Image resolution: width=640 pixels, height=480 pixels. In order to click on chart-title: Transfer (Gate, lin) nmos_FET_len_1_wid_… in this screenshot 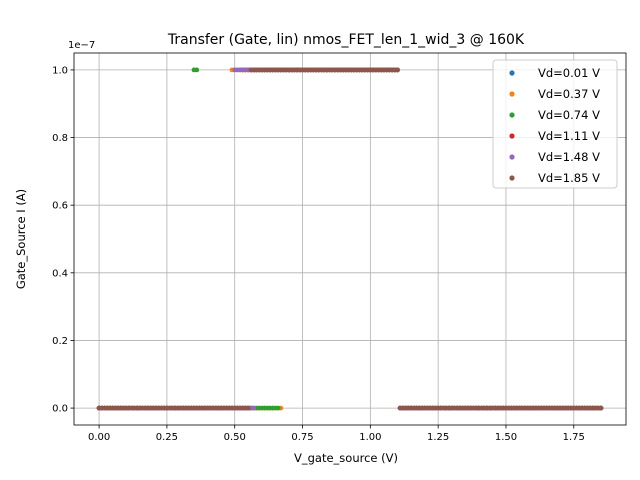, I will do `click(346, 40)`.